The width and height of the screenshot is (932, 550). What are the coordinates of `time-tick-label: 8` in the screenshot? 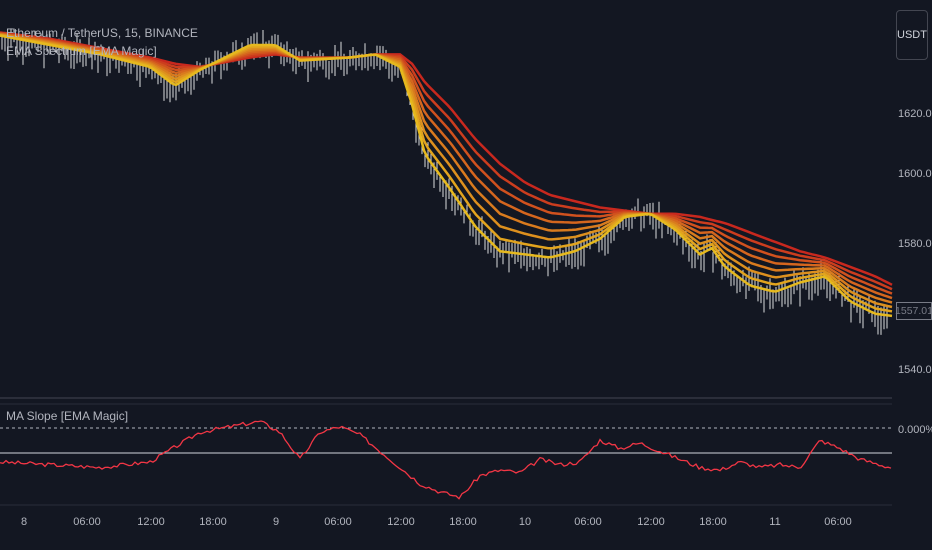 It's located at (24, 522).